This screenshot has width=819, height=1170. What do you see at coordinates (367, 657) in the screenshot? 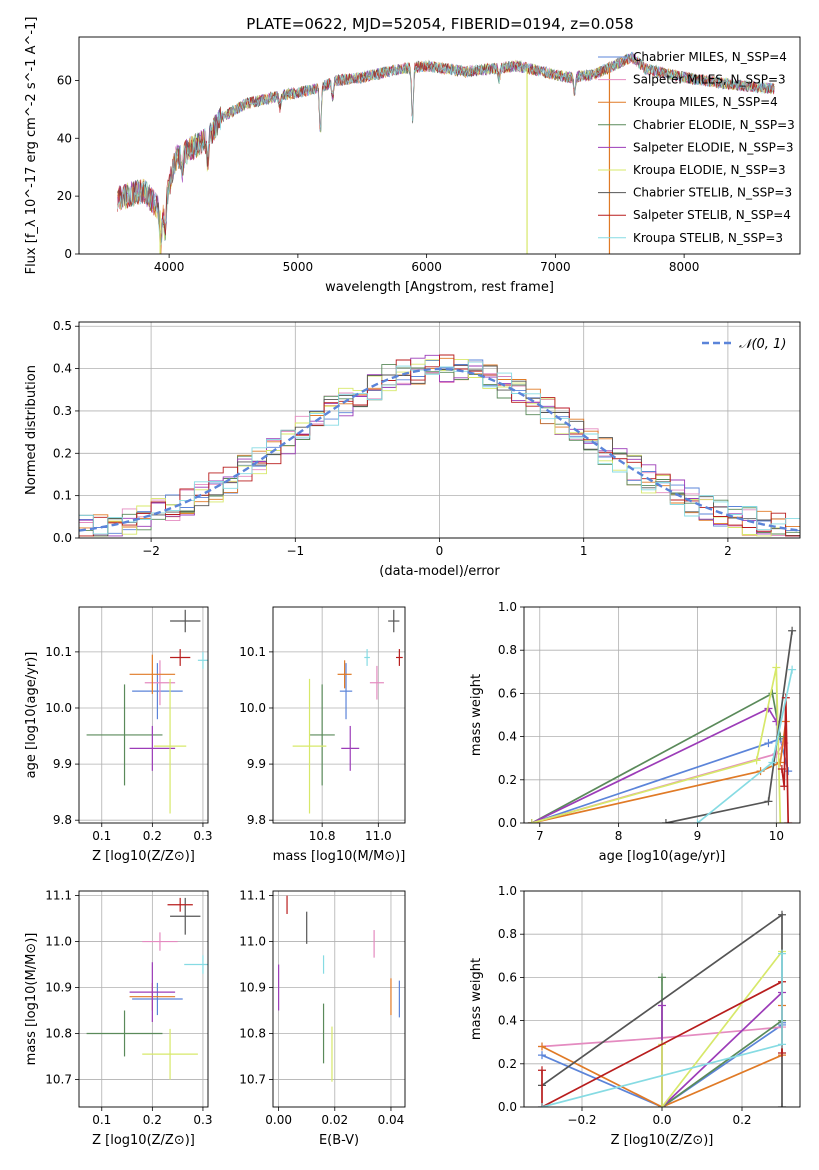
I see `point-kroupa-stelib` at bounding box center [367, 657].